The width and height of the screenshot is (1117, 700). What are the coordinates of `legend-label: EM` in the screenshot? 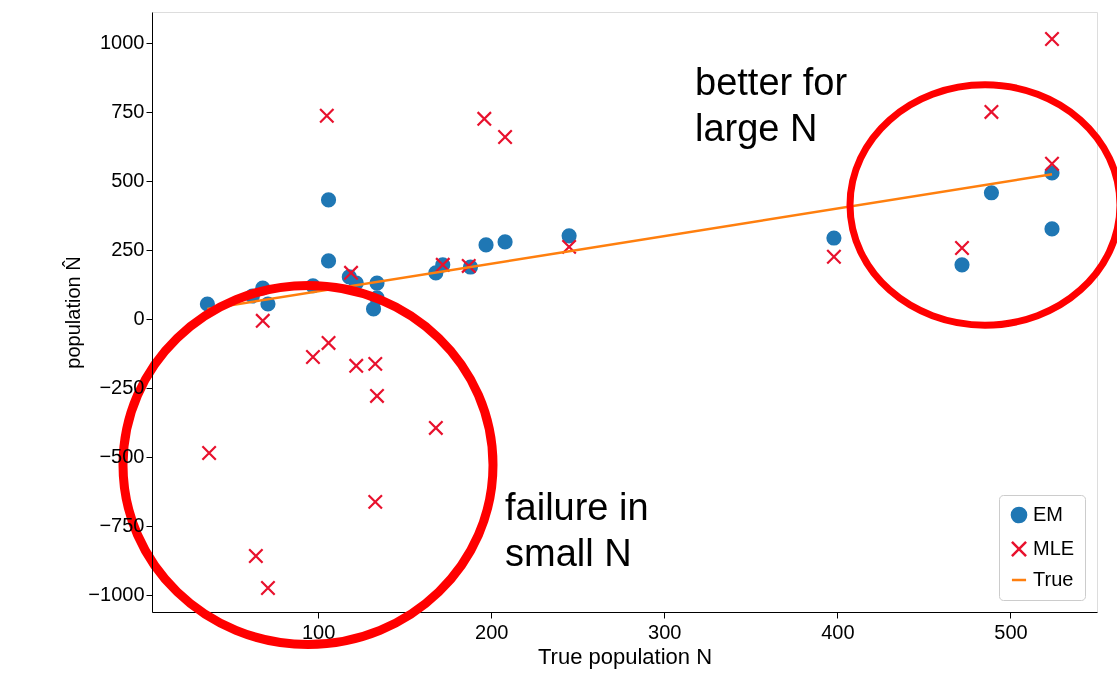 It's located at (1048, 514).